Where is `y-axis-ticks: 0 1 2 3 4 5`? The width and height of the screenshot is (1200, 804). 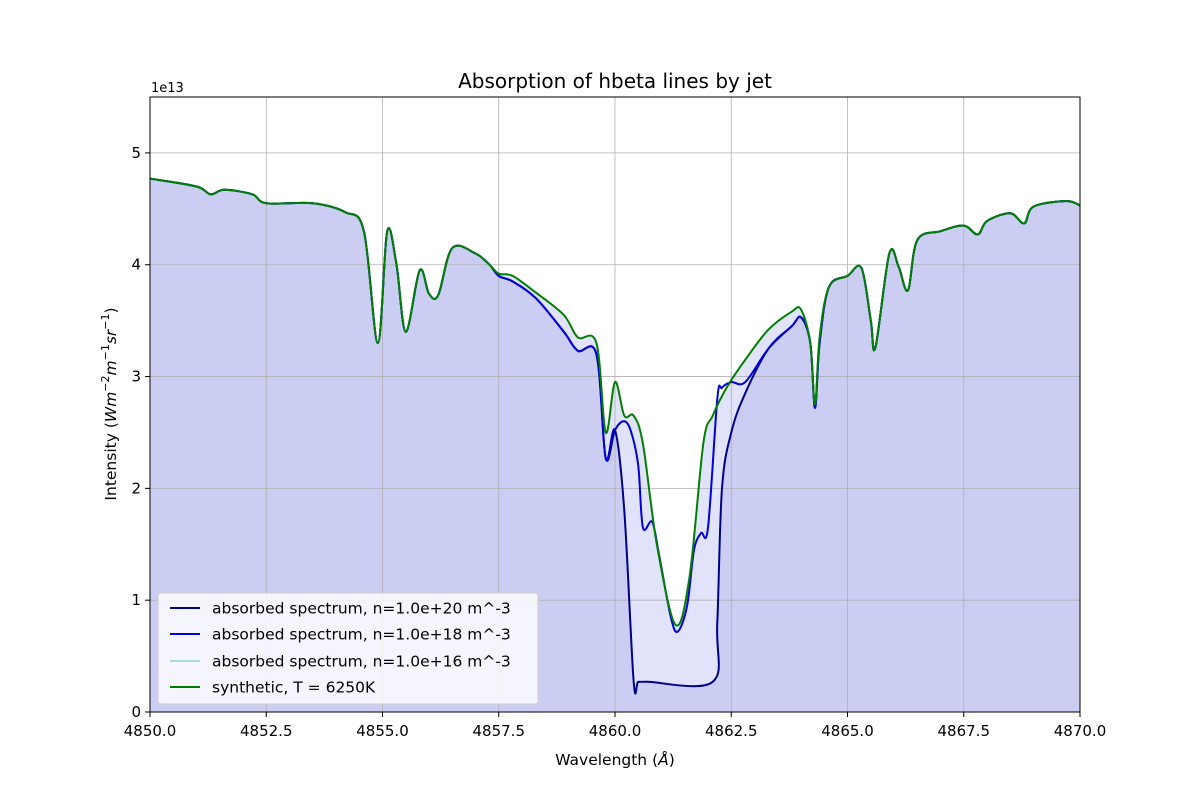
y-axis-ticks: 0 1 2 3 4 5 is located at coordinates (140, 432).